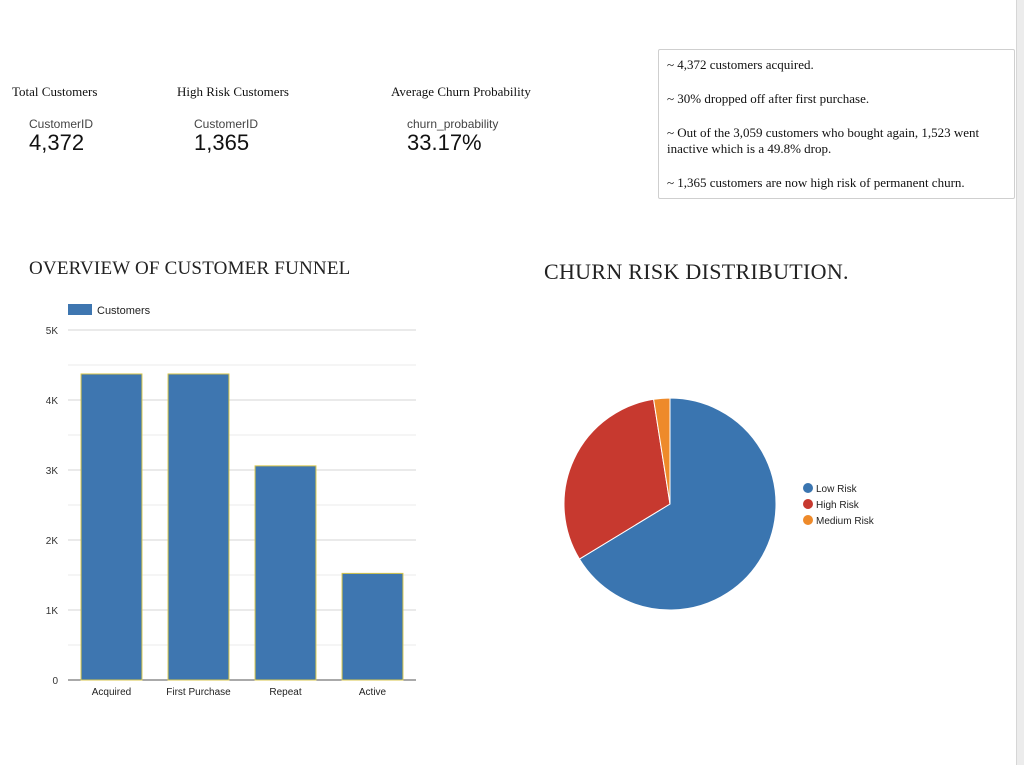 The image size is (1024, 765). What do you see at coordinates (740, 64) in the screenshot?
I see `insight-line: ~ 4,372 customers acquired.` at bounding box center [740, 64].